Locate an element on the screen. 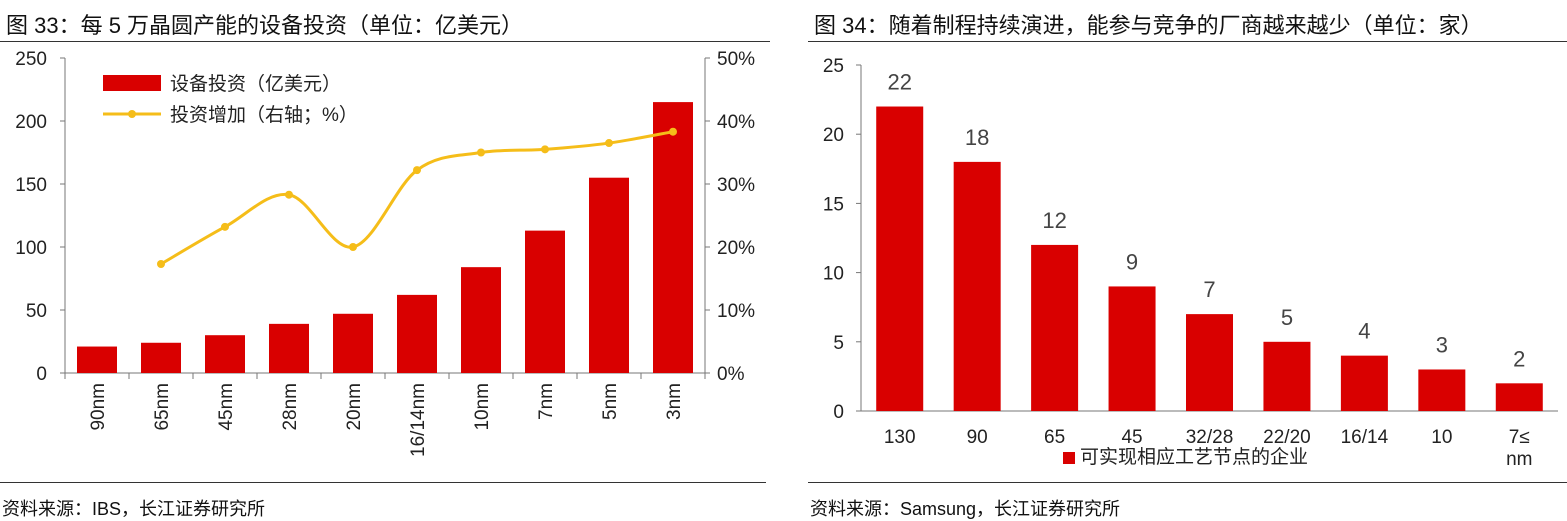 Image resolution: width=1567 pixels, height=521 pixels. legend-bar-swatch is located at coordinates (132, 83).